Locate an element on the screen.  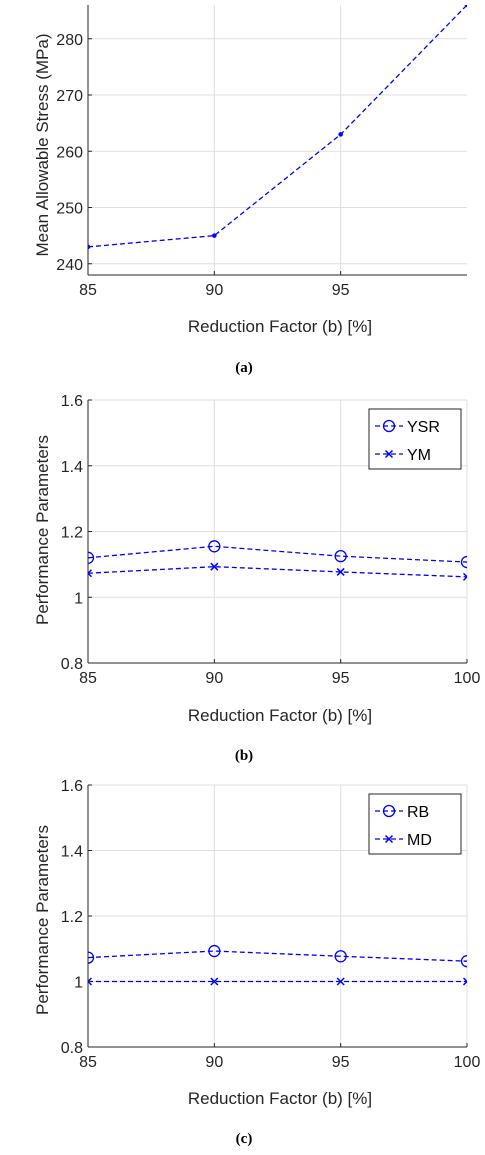
legend-item: MD is located at coordinates (403, 840).